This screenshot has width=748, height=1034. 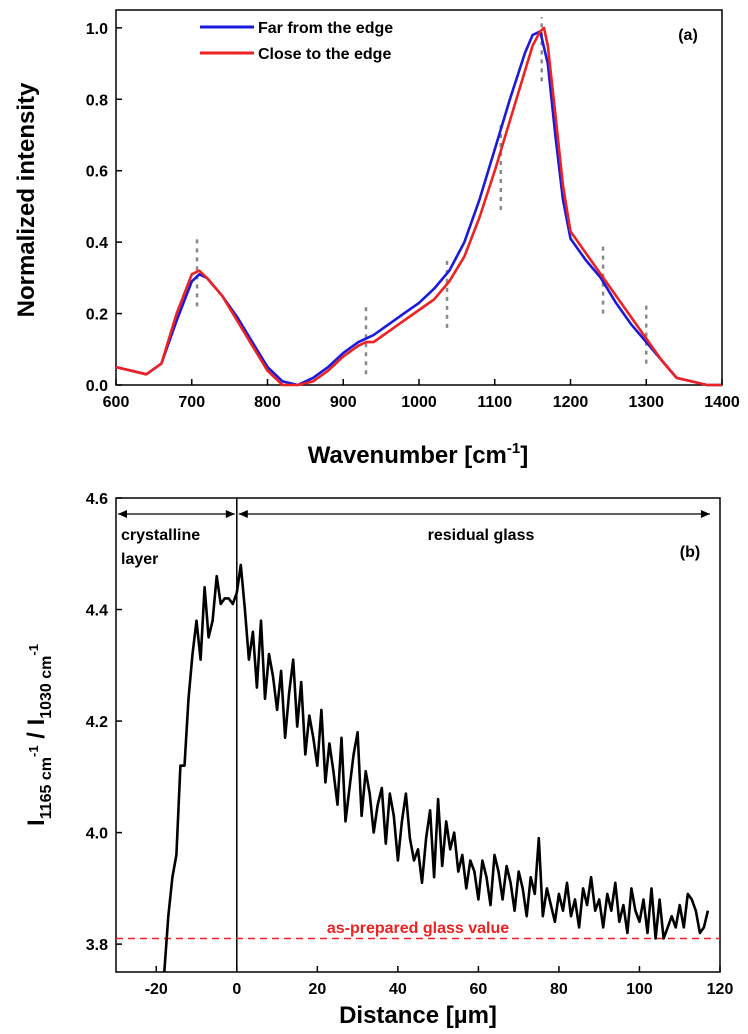 What do you see at coordinates (325, 28) in the screenshot?
I see `legend-label-far: Far from the edge` at bounding box center [325, 28].